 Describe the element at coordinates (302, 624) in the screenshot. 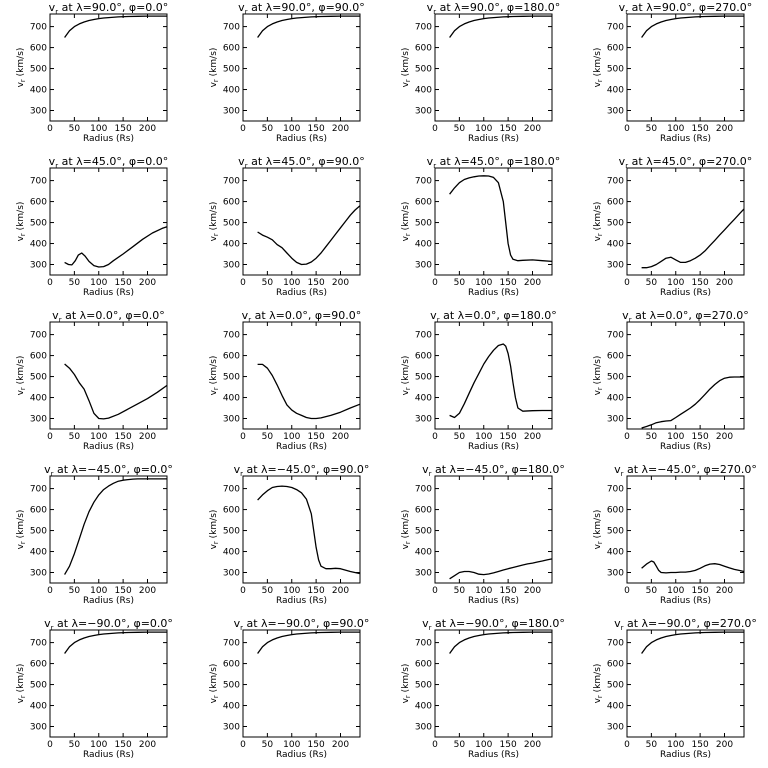

I see `panel-title: vr at λ=−90.0°, φ=90.0°` at that location.